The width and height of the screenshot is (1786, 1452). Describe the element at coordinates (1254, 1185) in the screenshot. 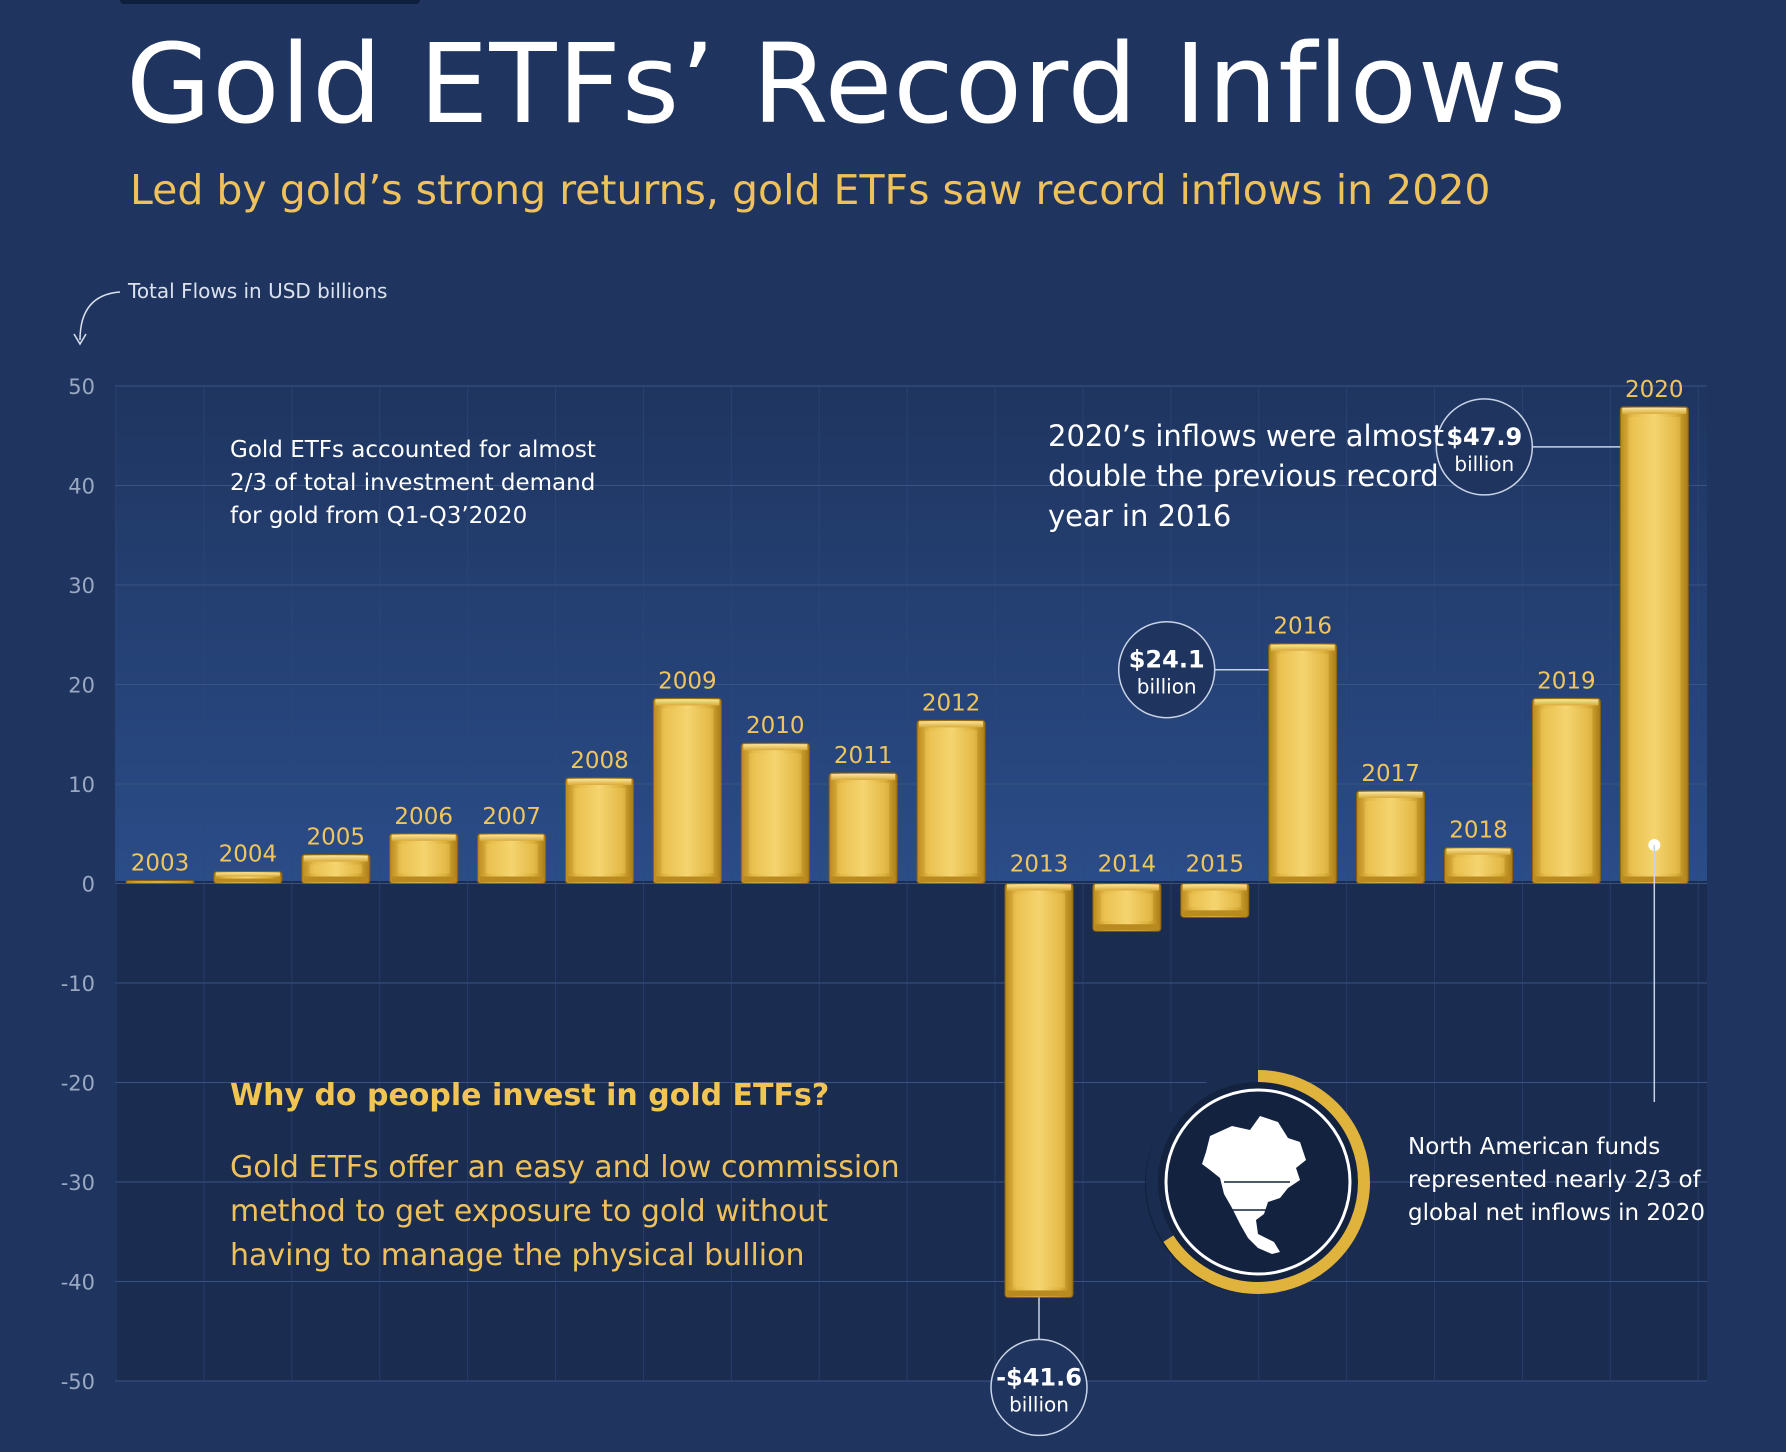

I see `north-america-shape` at that location.